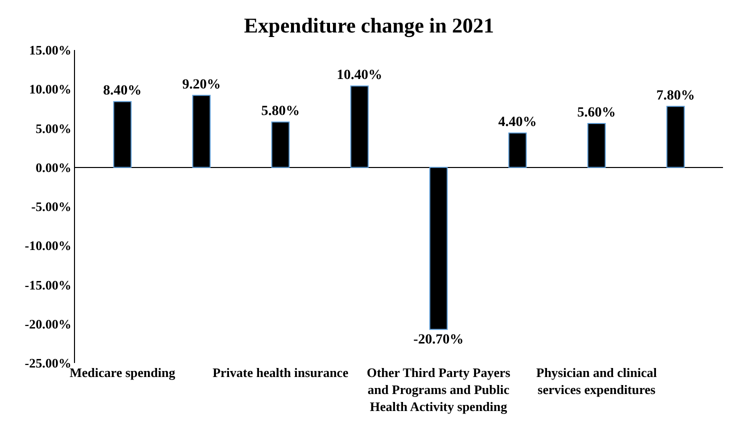  I want to click on chart-title: Expenditure change in 2021, so click(369, 25).